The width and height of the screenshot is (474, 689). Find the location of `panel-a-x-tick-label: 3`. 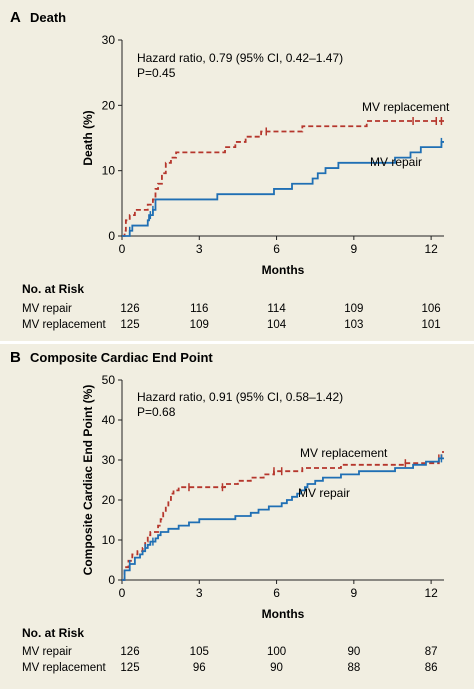

panel-a-x-tick-label: 3 is located at coordinates (199, 249).